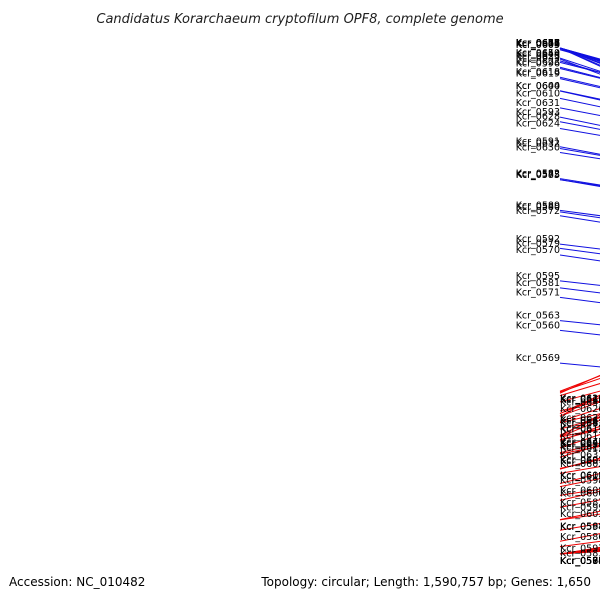 Image resolution: width=600 pixels, height=600 pixels. I want to click on gene-label: Kcr_0598, so click(580, 480).